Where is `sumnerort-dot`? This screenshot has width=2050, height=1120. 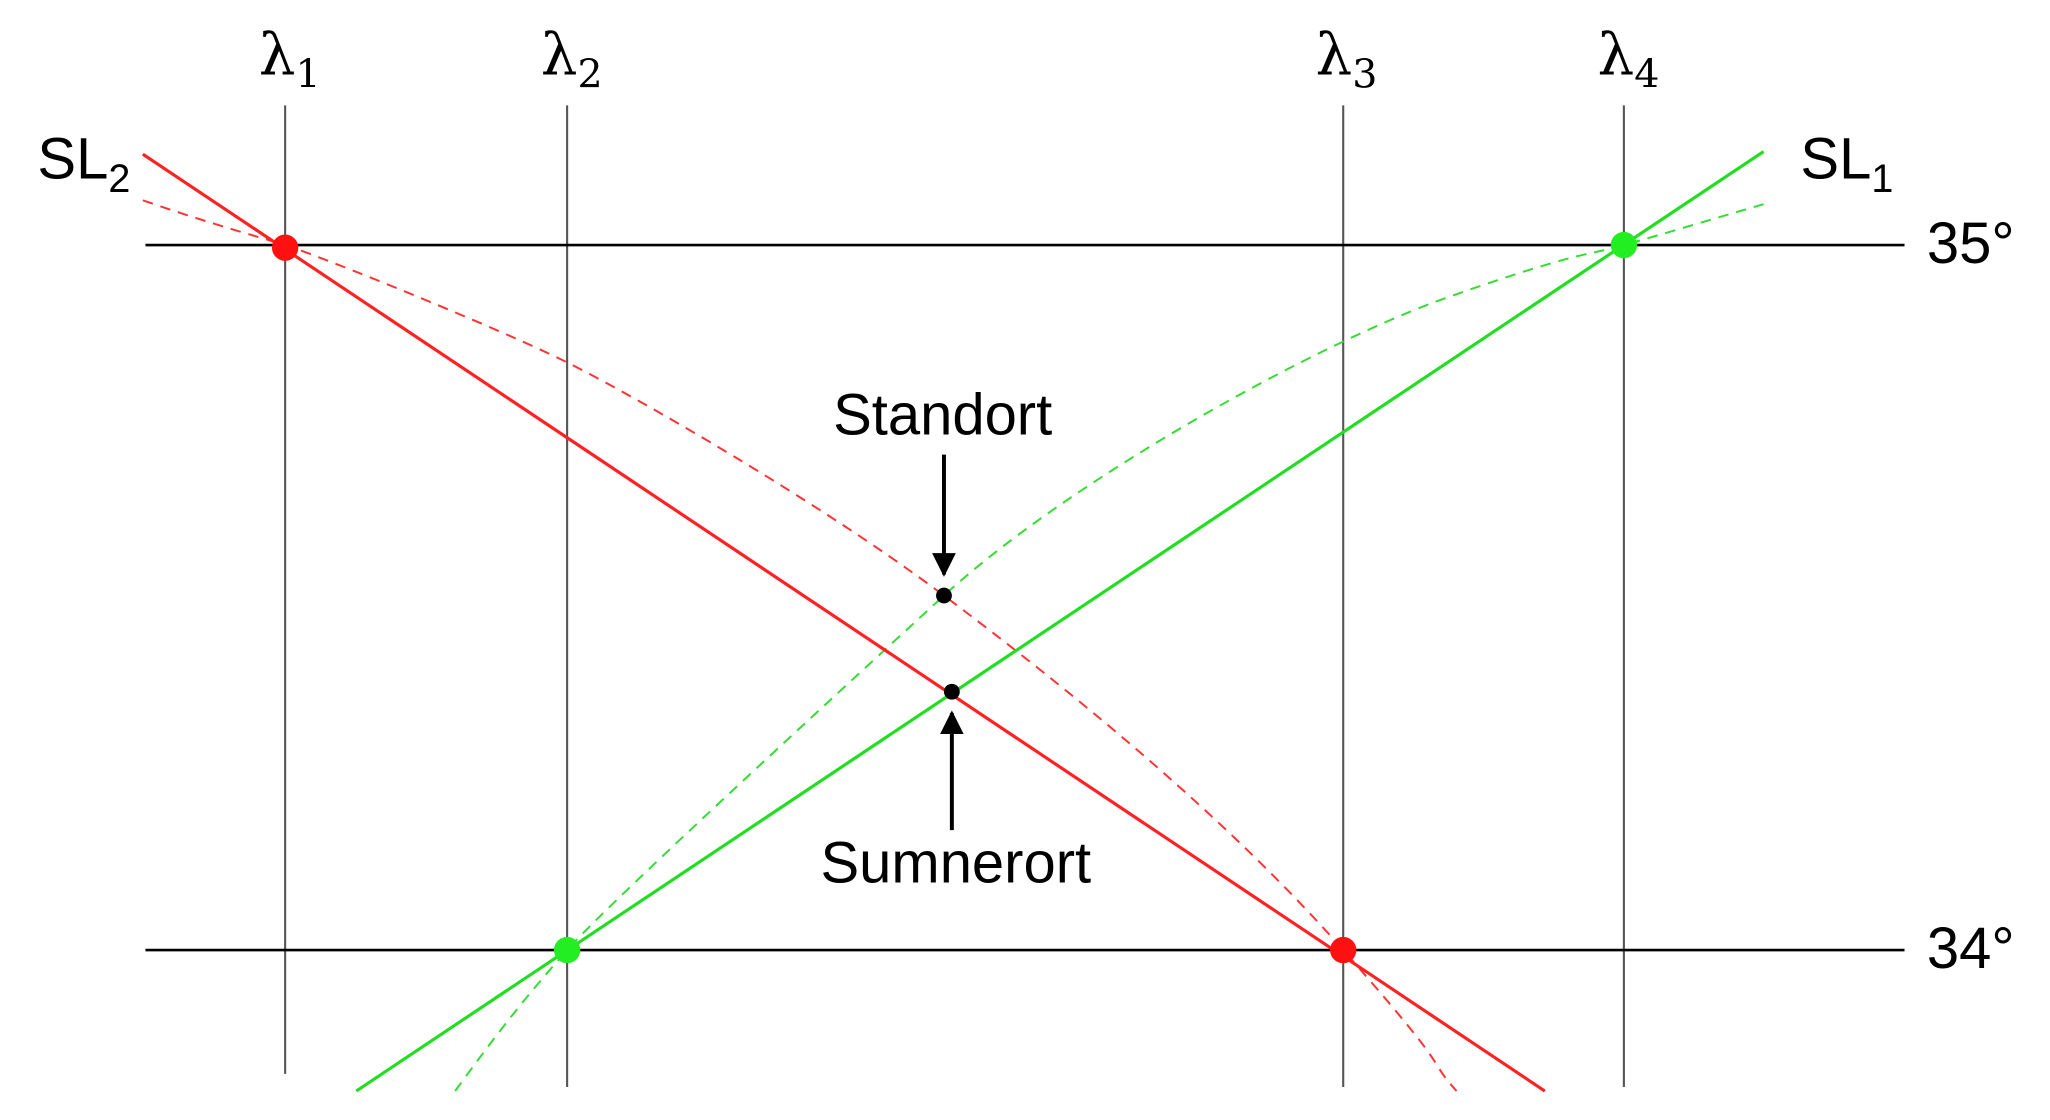
sumnerort-dot is located at coordinates (951, 691).